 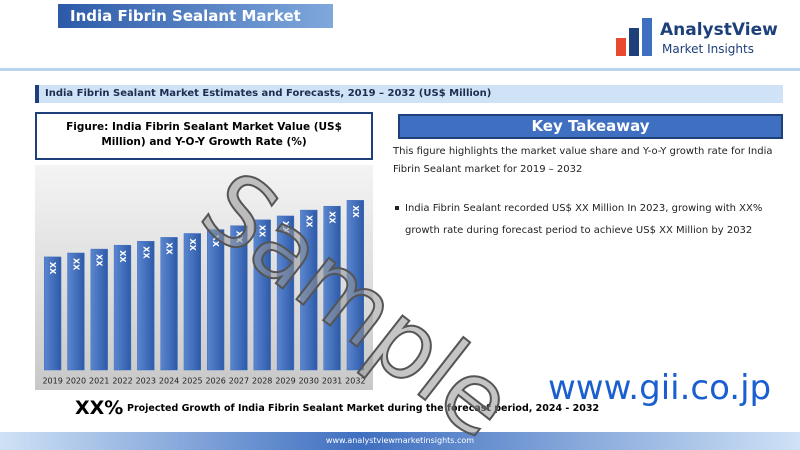 What do you see at coordinates (99, 381) in the screenshot?
I see `x-tick-label: 2021` at bounding box center [99, 381].